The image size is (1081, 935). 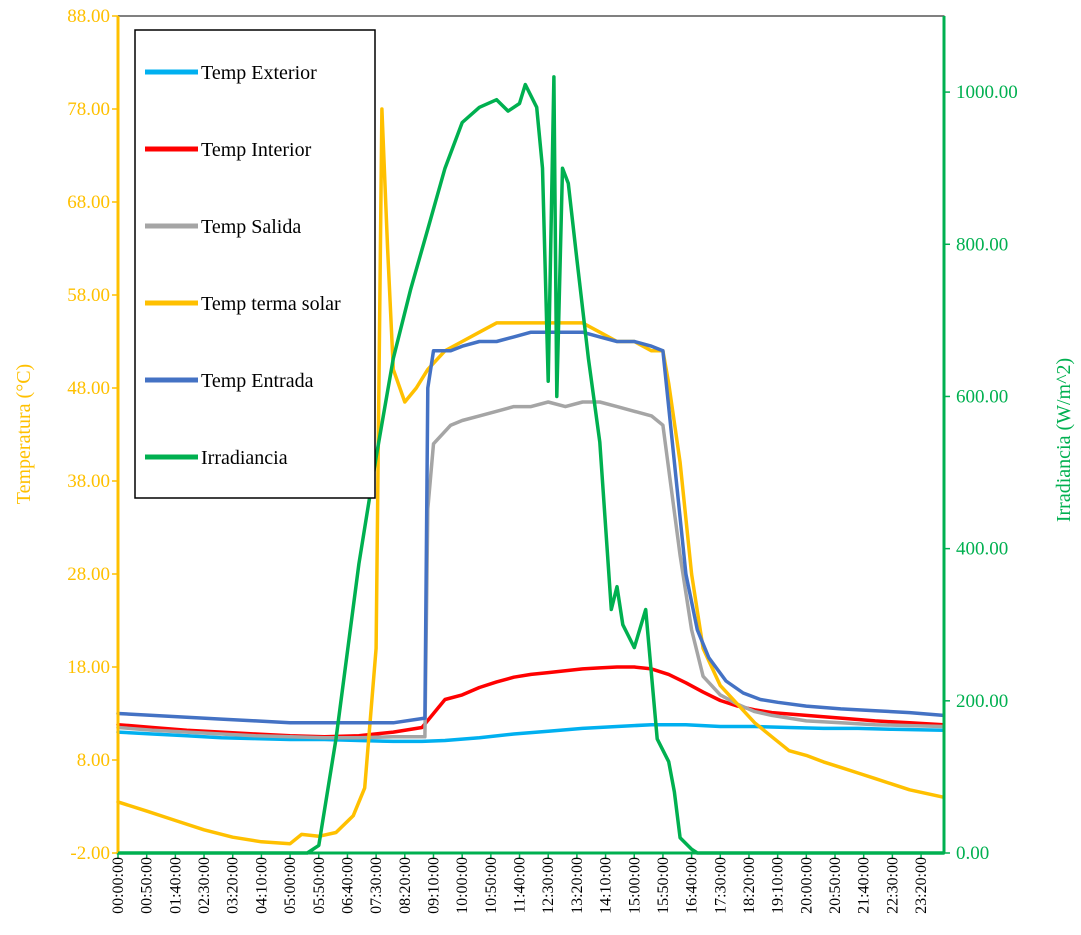 I want to click on x-tick-label: 17:30:00, so click(x=720, y=885).